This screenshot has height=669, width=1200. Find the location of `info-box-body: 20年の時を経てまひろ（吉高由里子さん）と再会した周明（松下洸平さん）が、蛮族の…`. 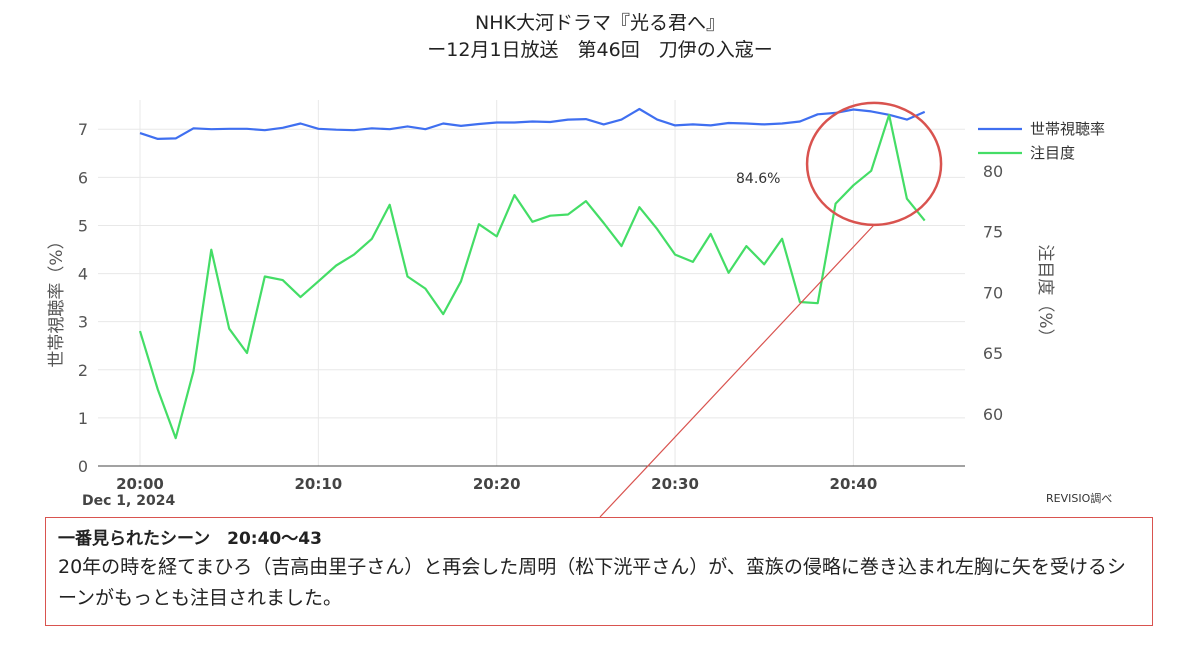

info-box-body: 20年の時を経てまひろ（吉高由里子さん）と再会した周明（松下洸平さん）が、蛮族の… is located at coordinates (592, 582).